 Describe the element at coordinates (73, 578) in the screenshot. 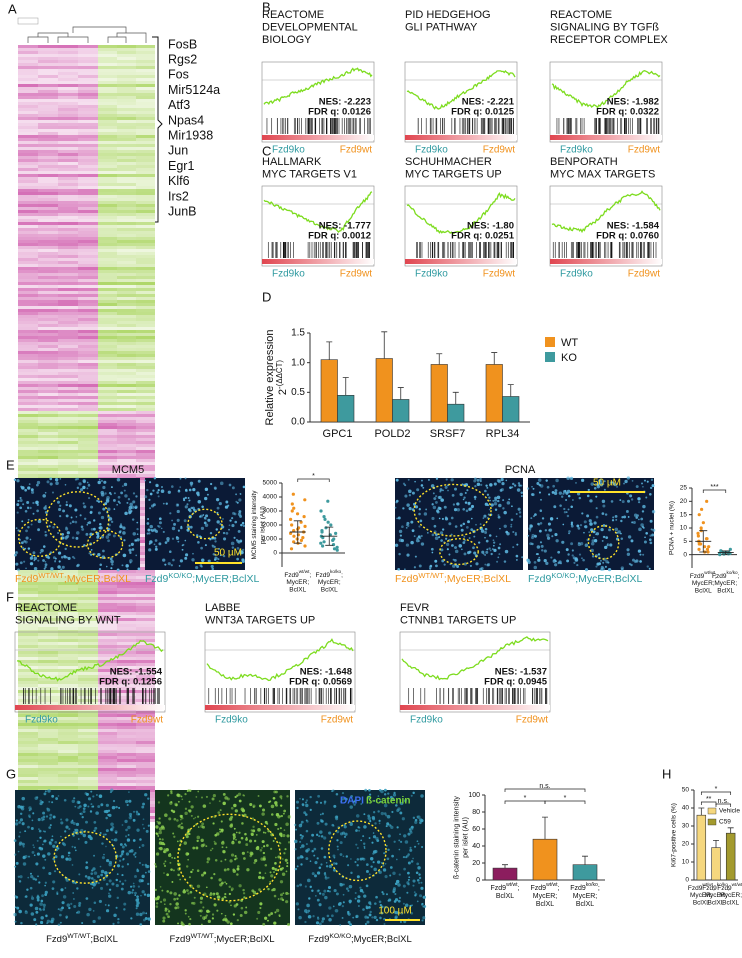

I see `image-label: Fzd9WT/WT;MycER;BclXL` at that location.